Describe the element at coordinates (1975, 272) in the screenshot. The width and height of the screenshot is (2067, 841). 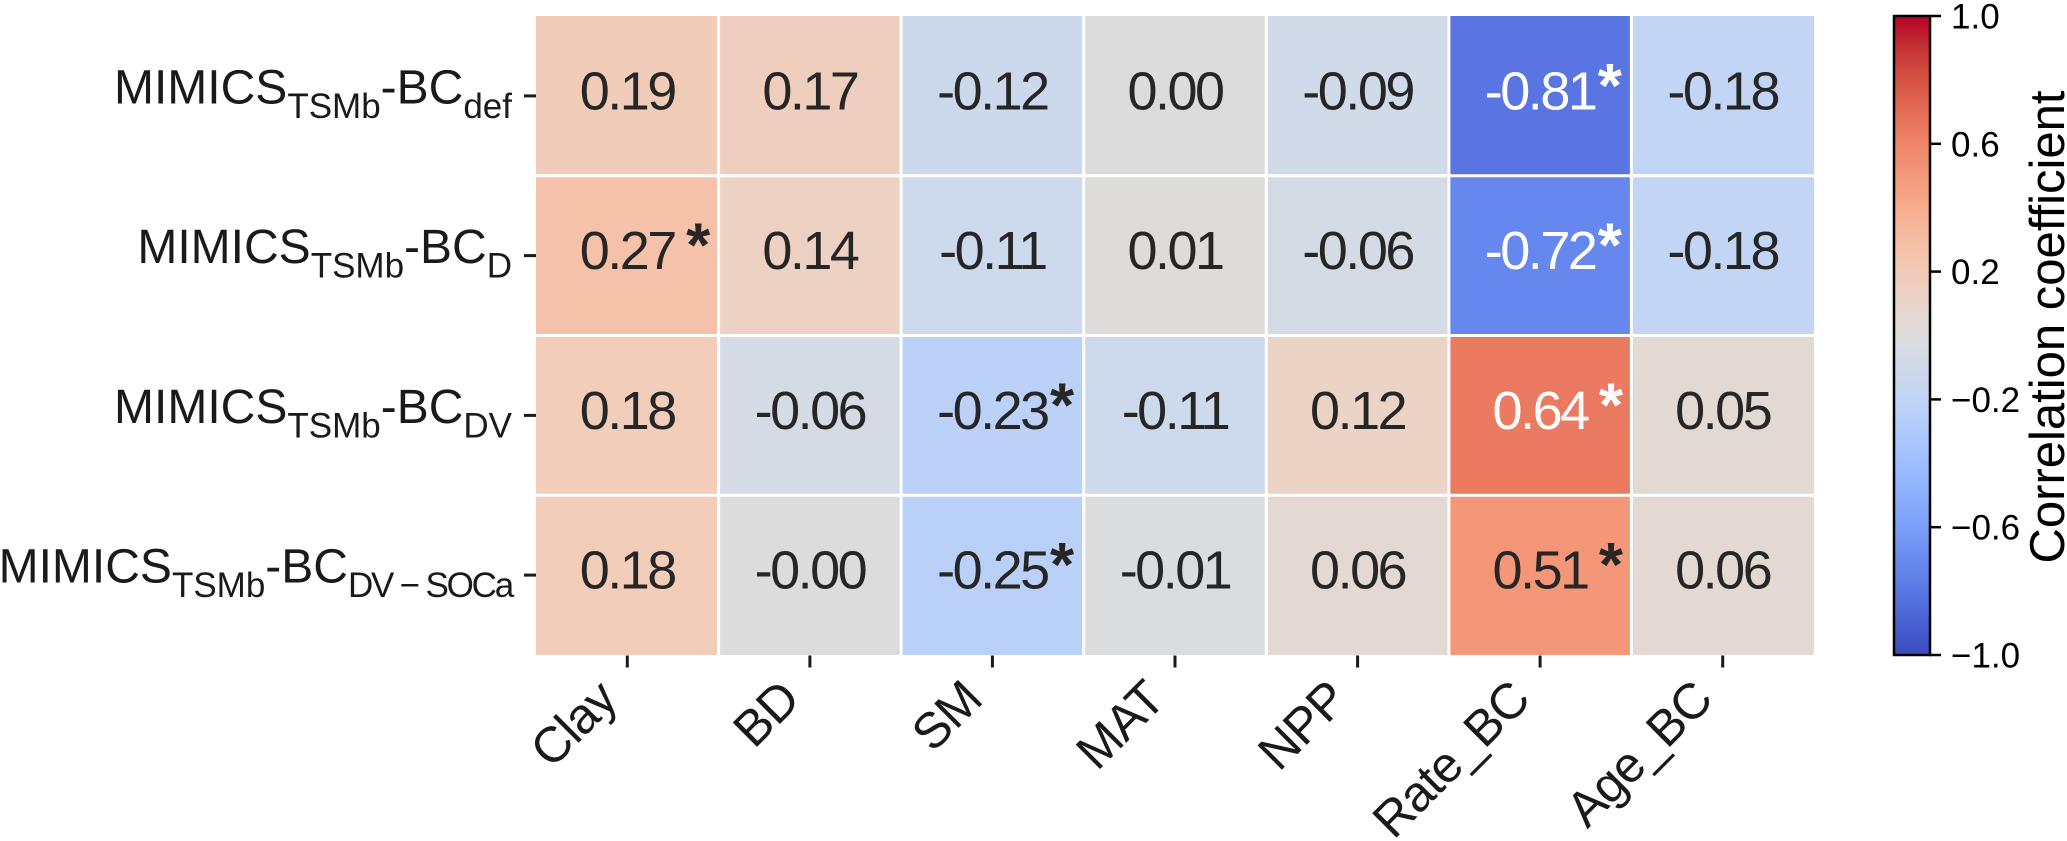
I see `svg-text: 0.2` at that location.